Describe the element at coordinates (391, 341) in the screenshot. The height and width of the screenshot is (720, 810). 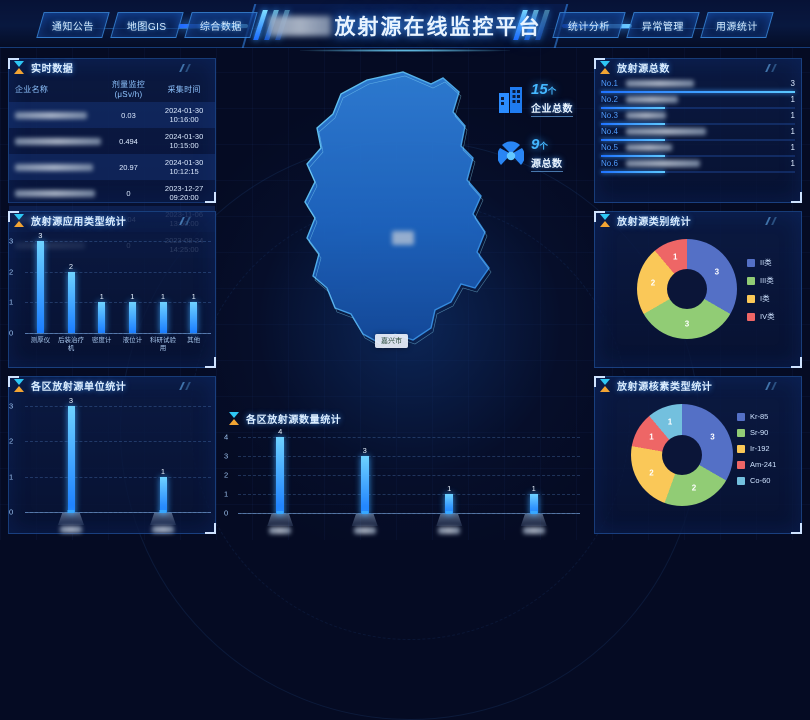
I see `map-tooltip: 嘉兴市` at that location.